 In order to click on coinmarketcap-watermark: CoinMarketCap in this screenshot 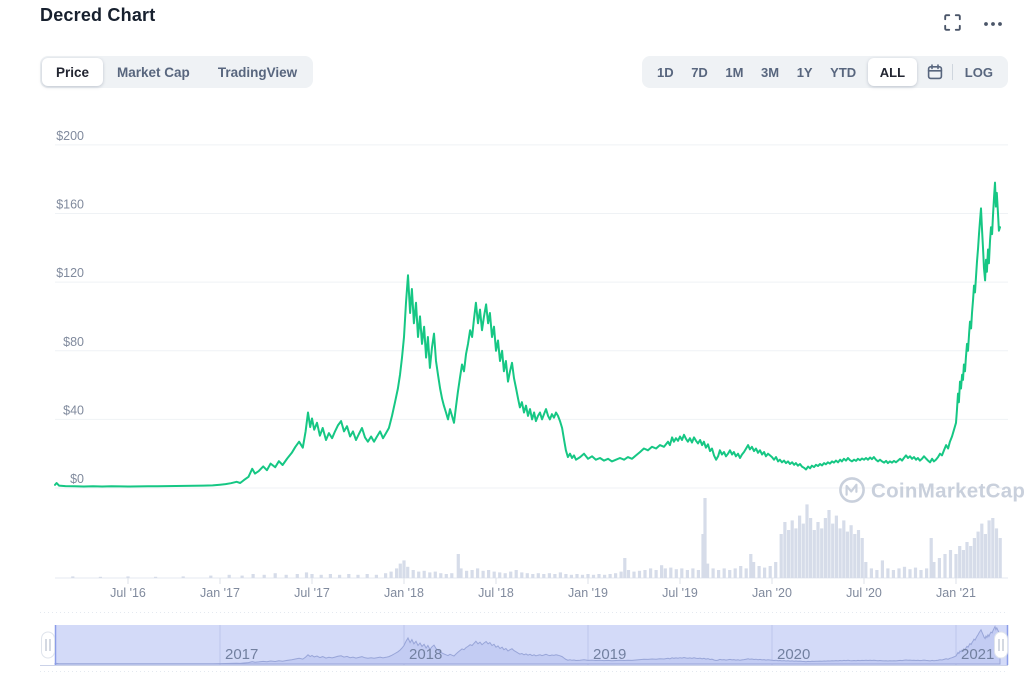, I will do `click(931, 490)`.